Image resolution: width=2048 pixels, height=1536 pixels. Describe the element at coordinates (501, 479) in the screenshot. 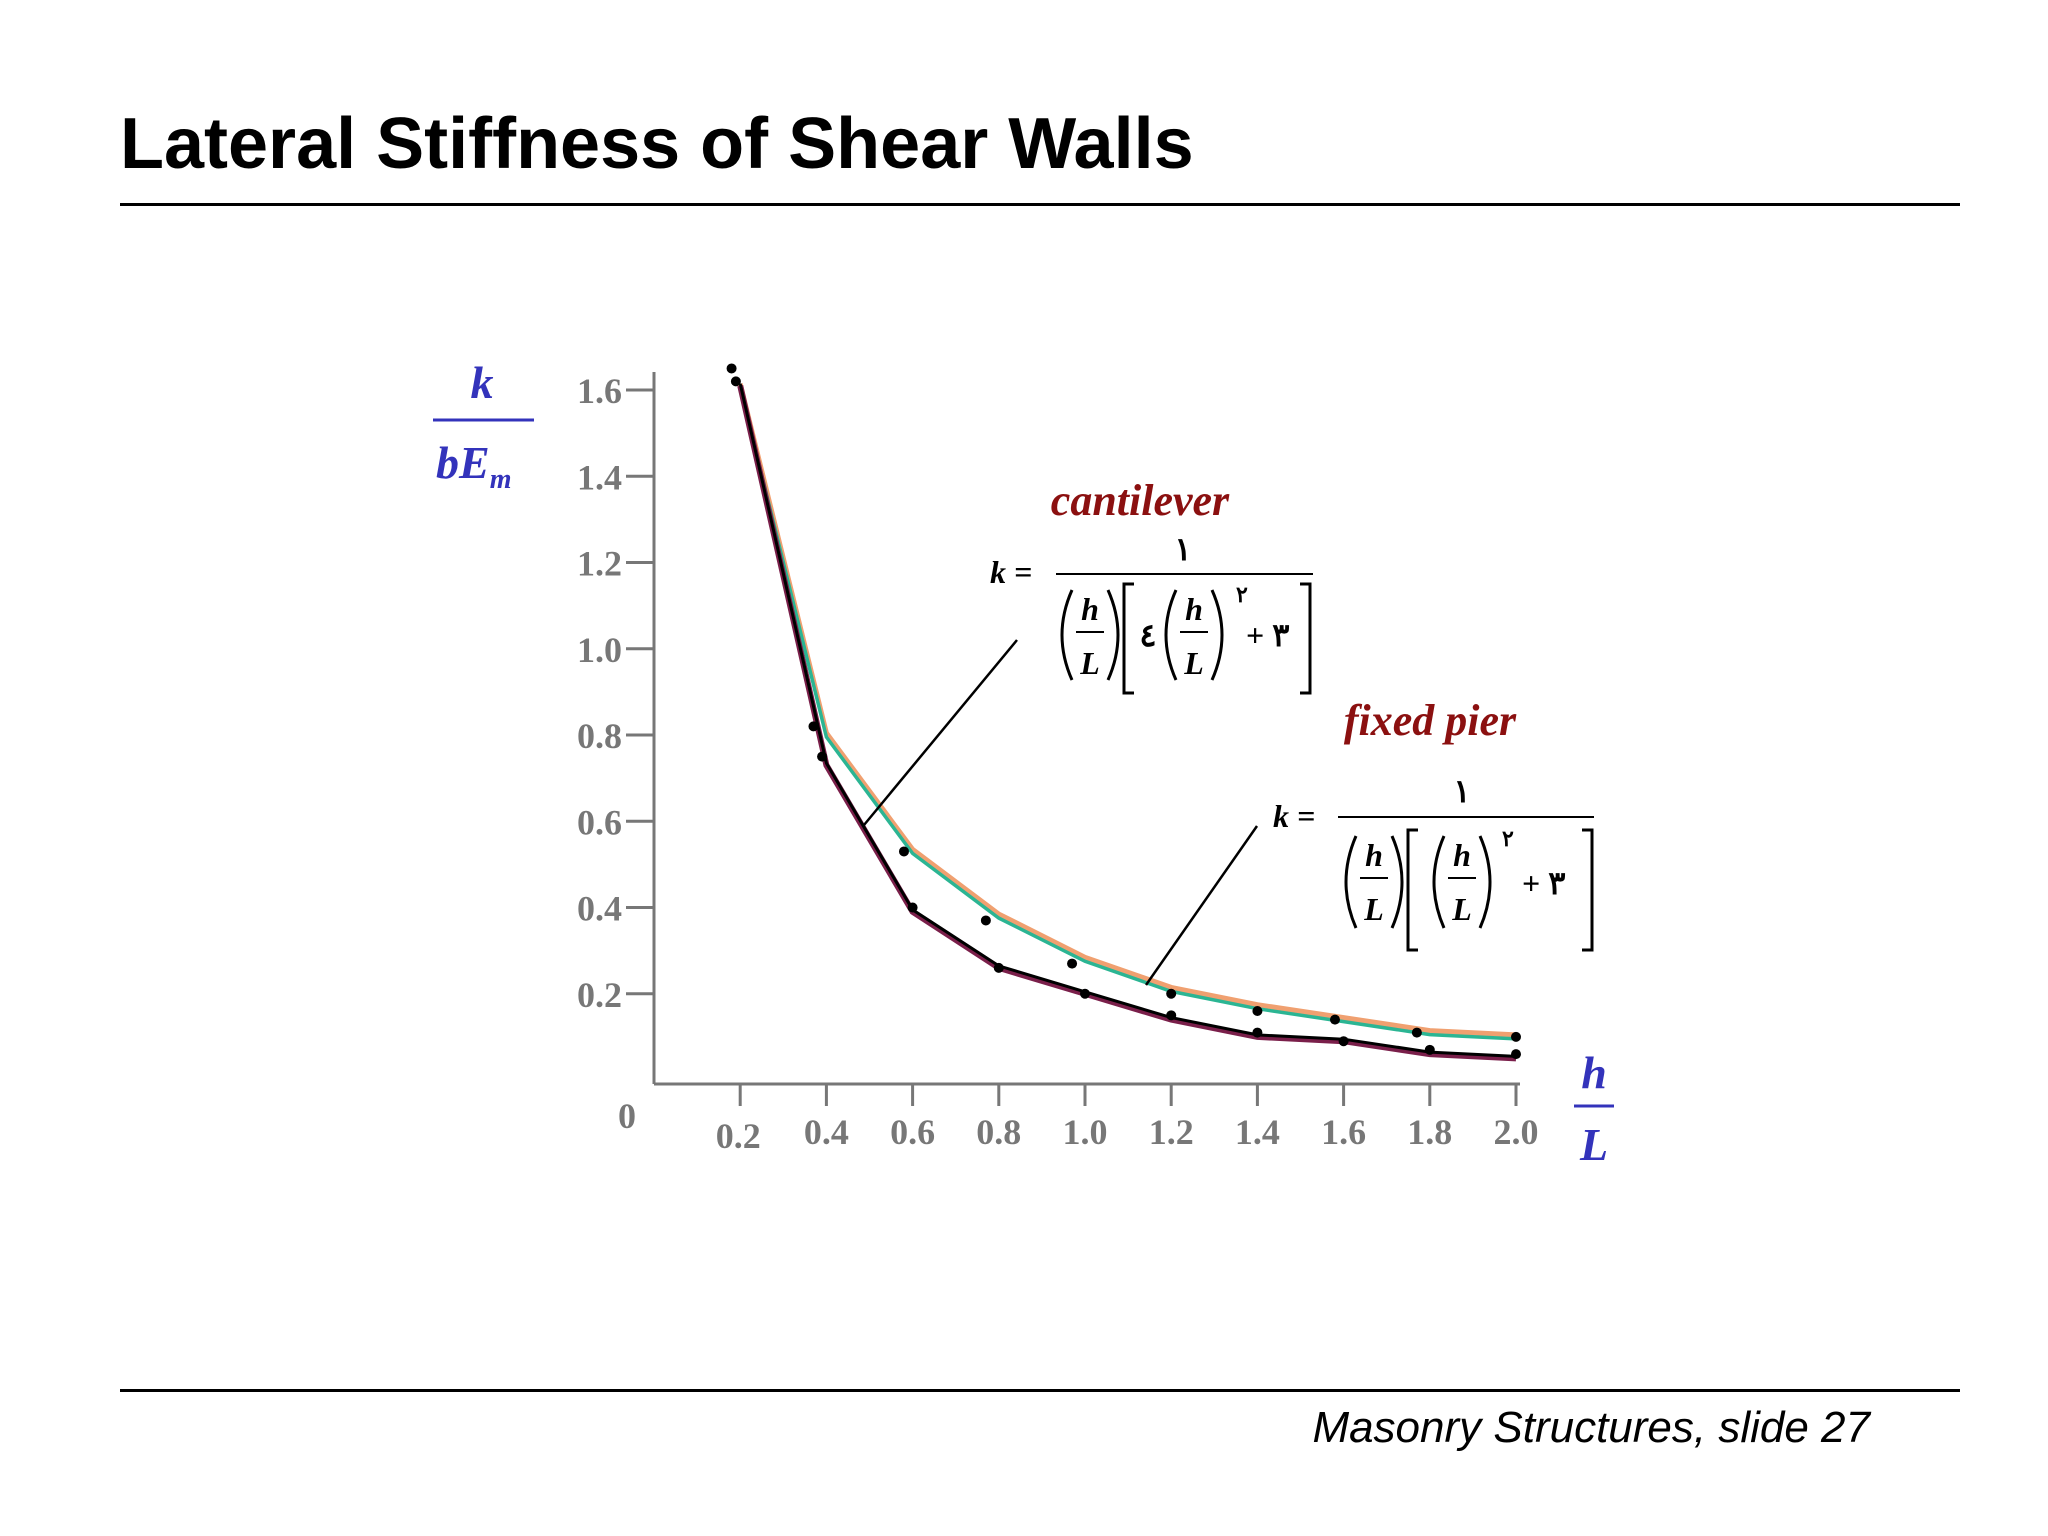

I see `y-label-subscript: m` at that location.